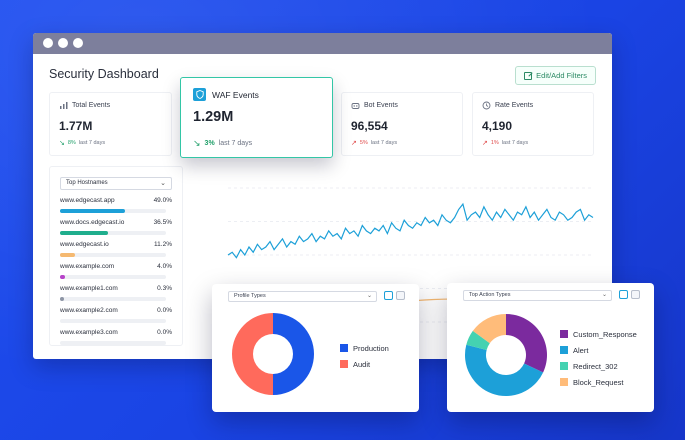 The height and width of the screenshot is (440, 685). Describe the element at coordinates (116, 315) in the screenshot. I see `hostname-row: www.example2.com 0.0%` at that location.